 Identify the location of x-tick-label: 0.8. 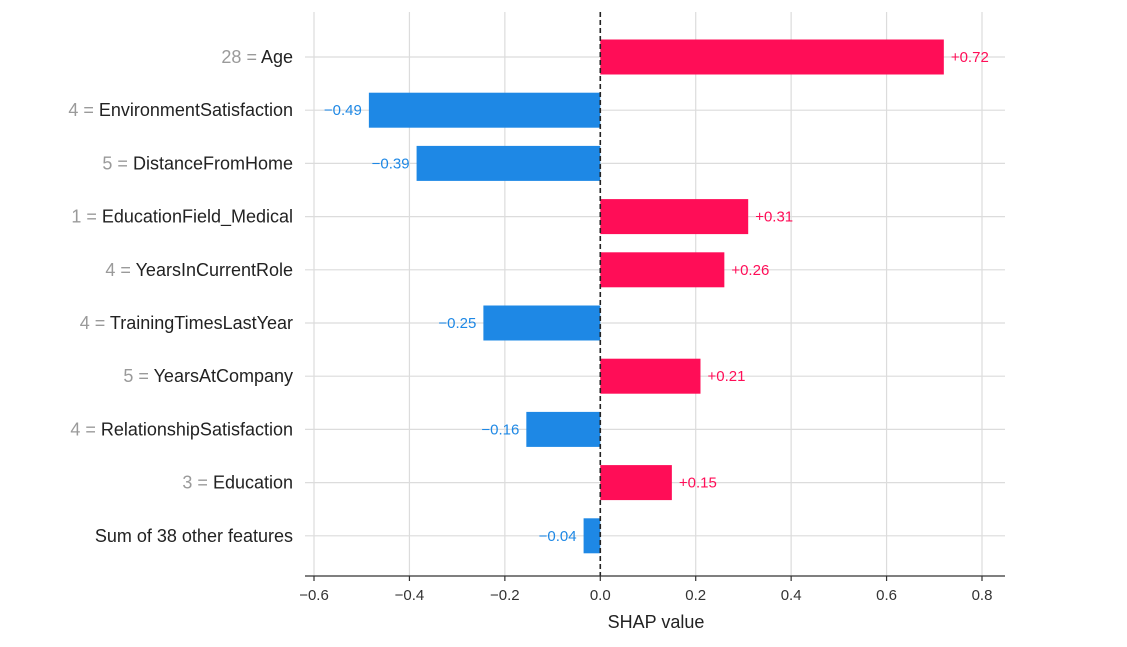
(982, 595).